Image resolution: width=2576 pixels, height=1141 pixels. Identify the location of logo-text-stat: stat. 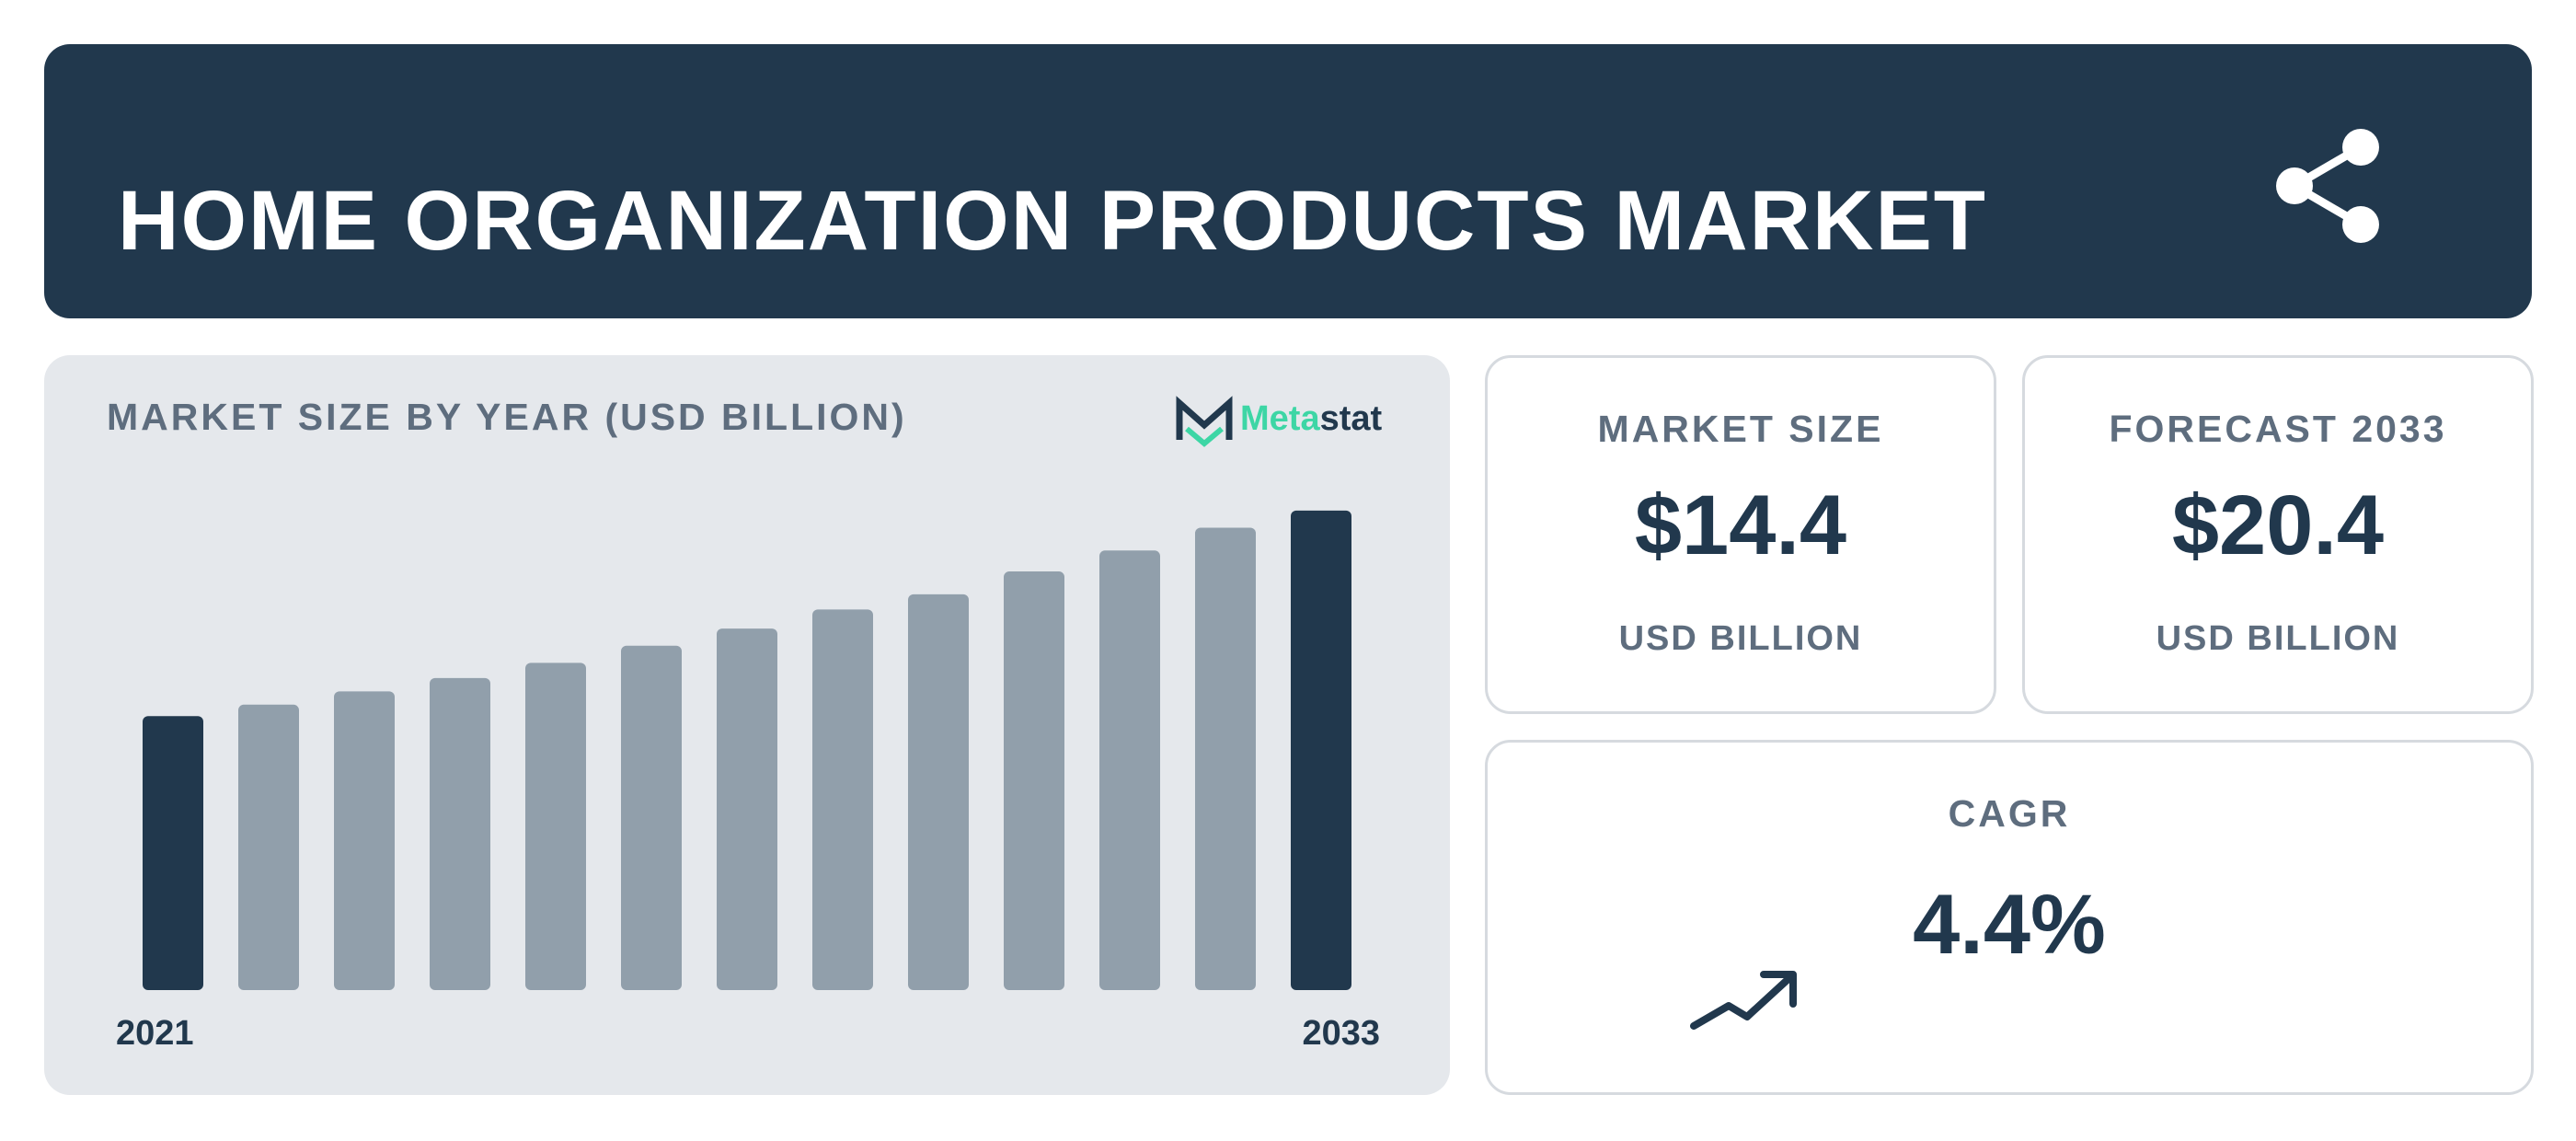
(1351, 419).